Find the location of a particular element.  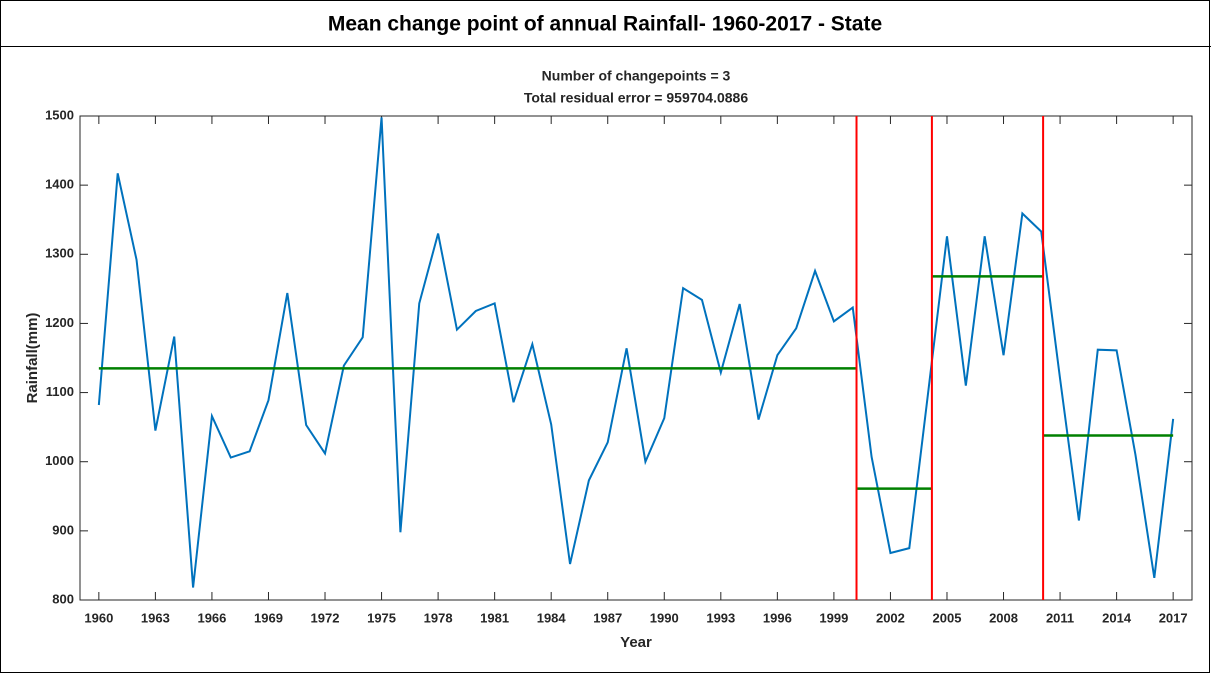

chart-subtitle: Total residual error = 959704.0886 is located at coordinates (636, 98).